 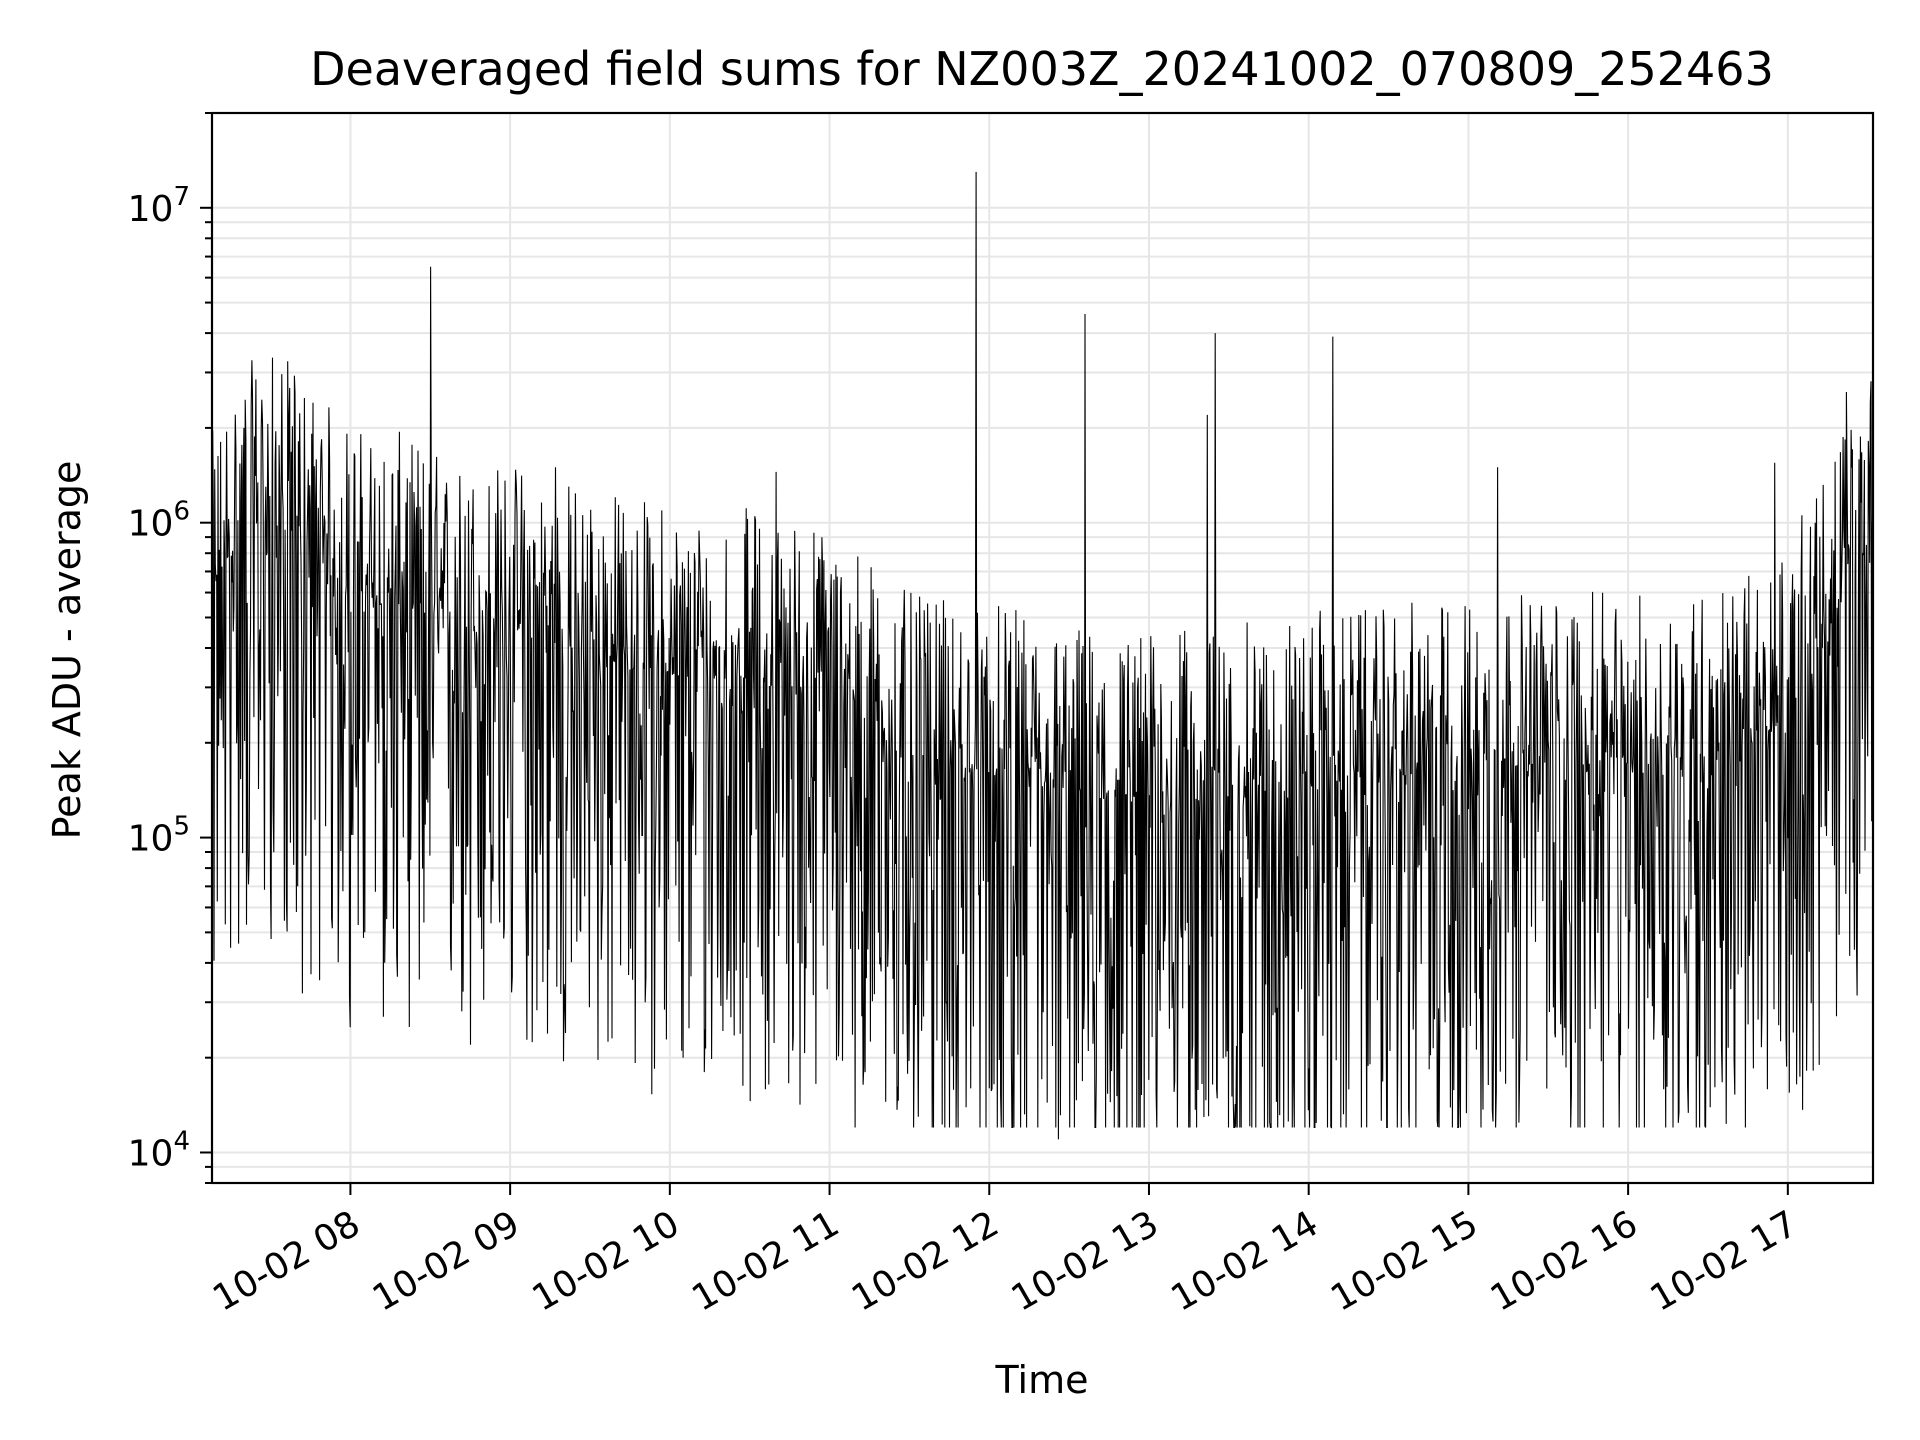 I want to click on y-tick-label: 10⁴, so click(x=159, y=1150).